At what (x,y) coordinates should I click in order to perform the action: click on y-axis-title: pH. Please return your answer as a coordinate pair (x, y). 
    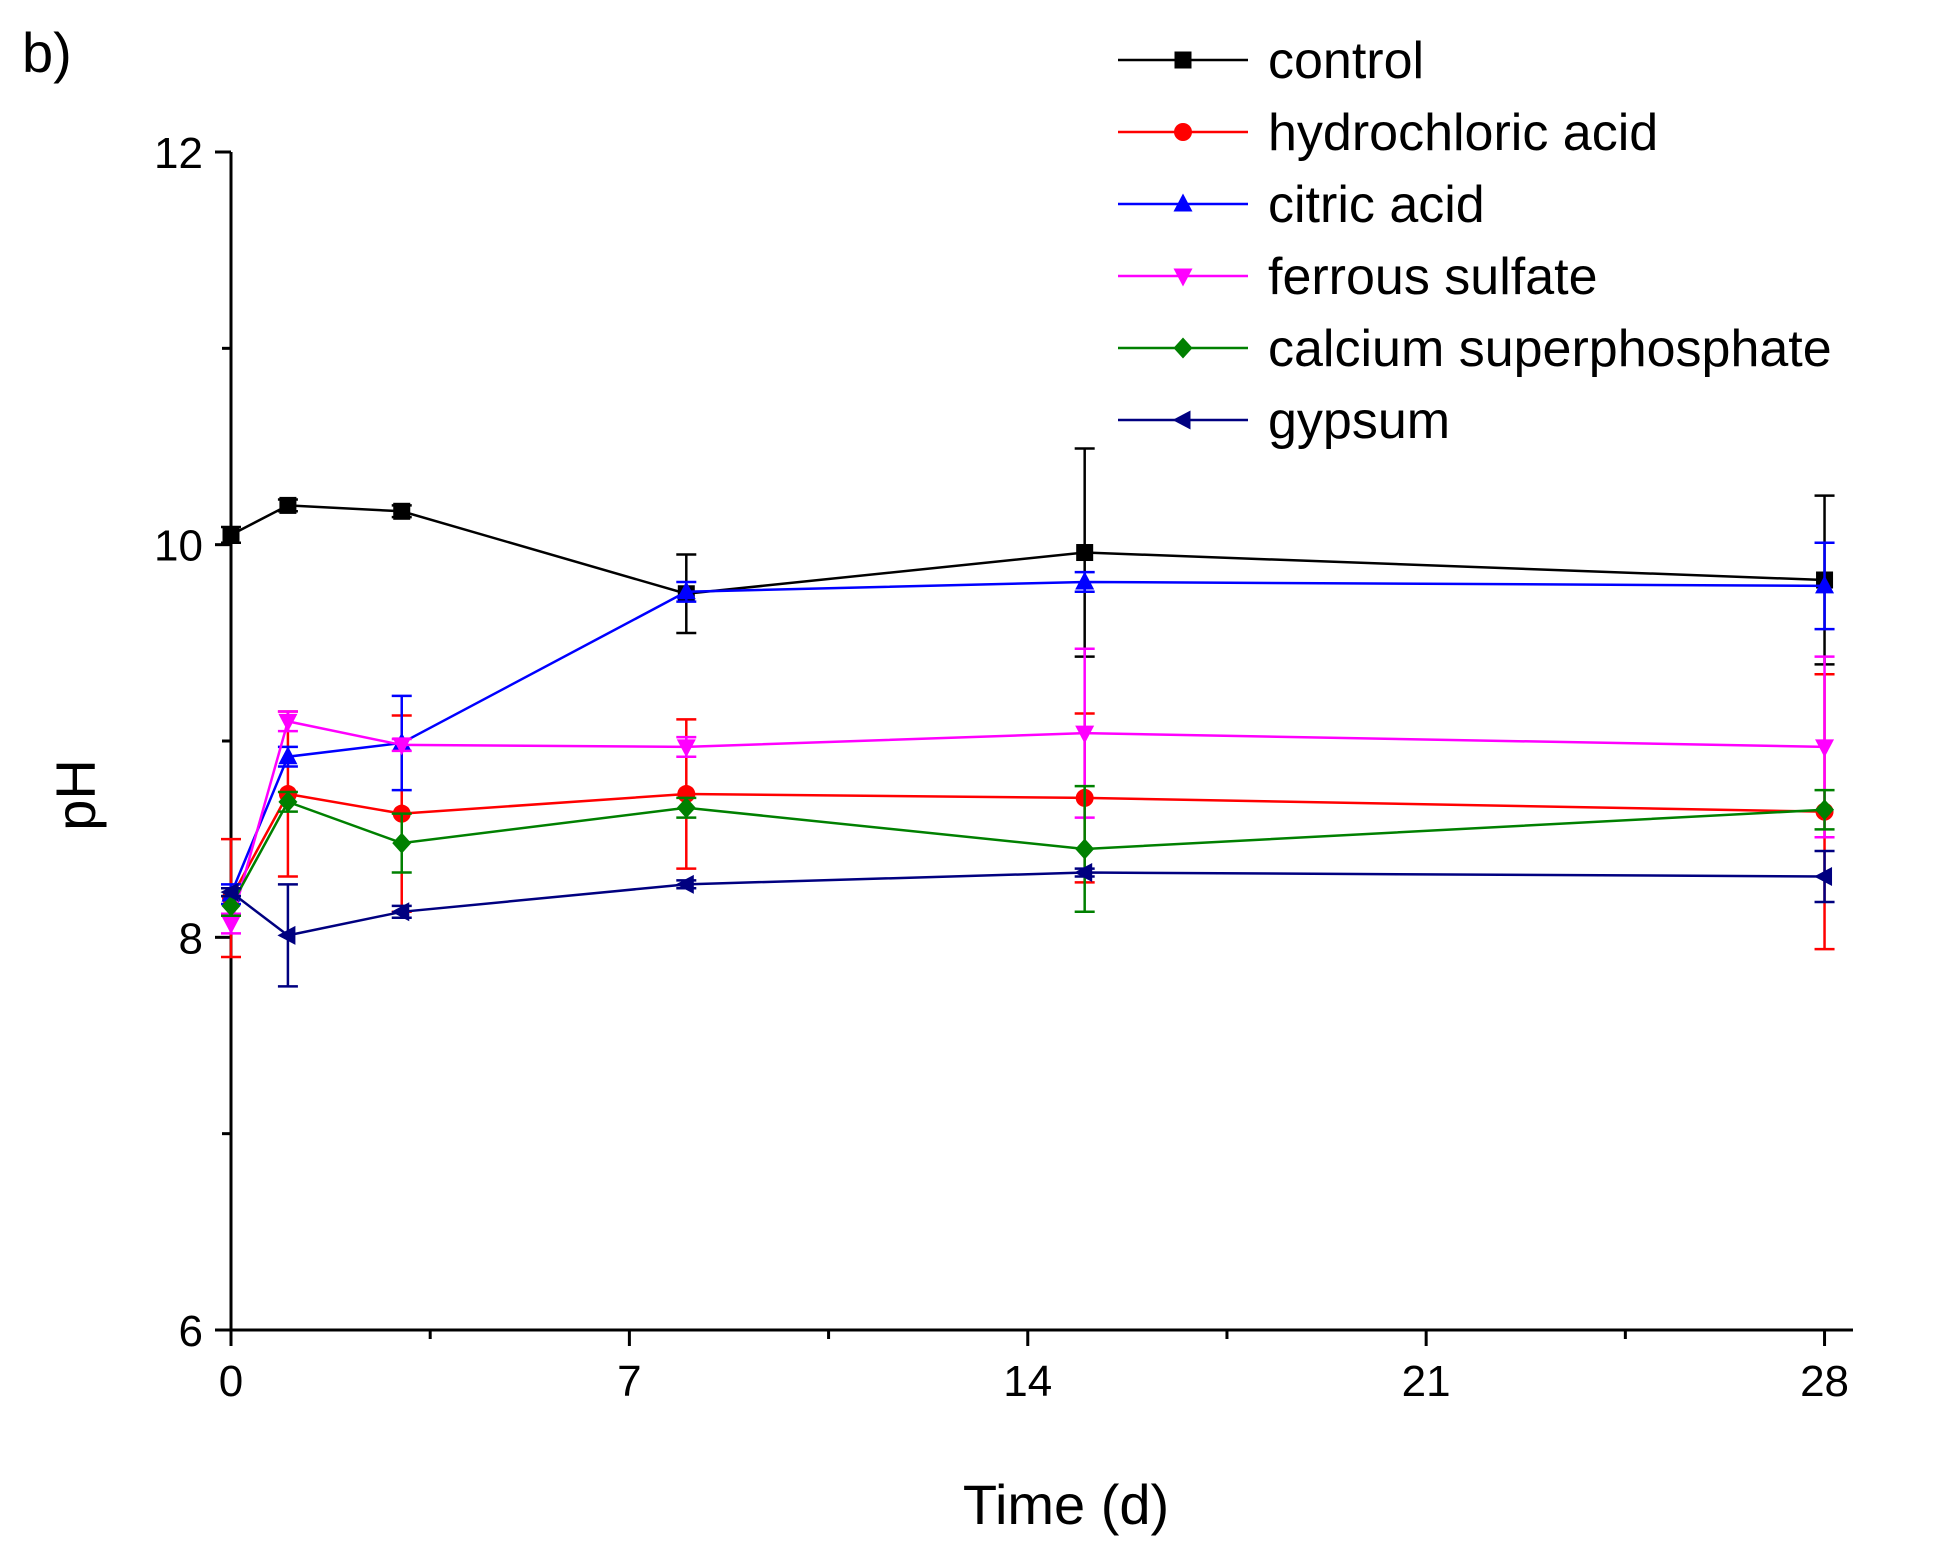
    Looking at the image, I should click on (75, 795).